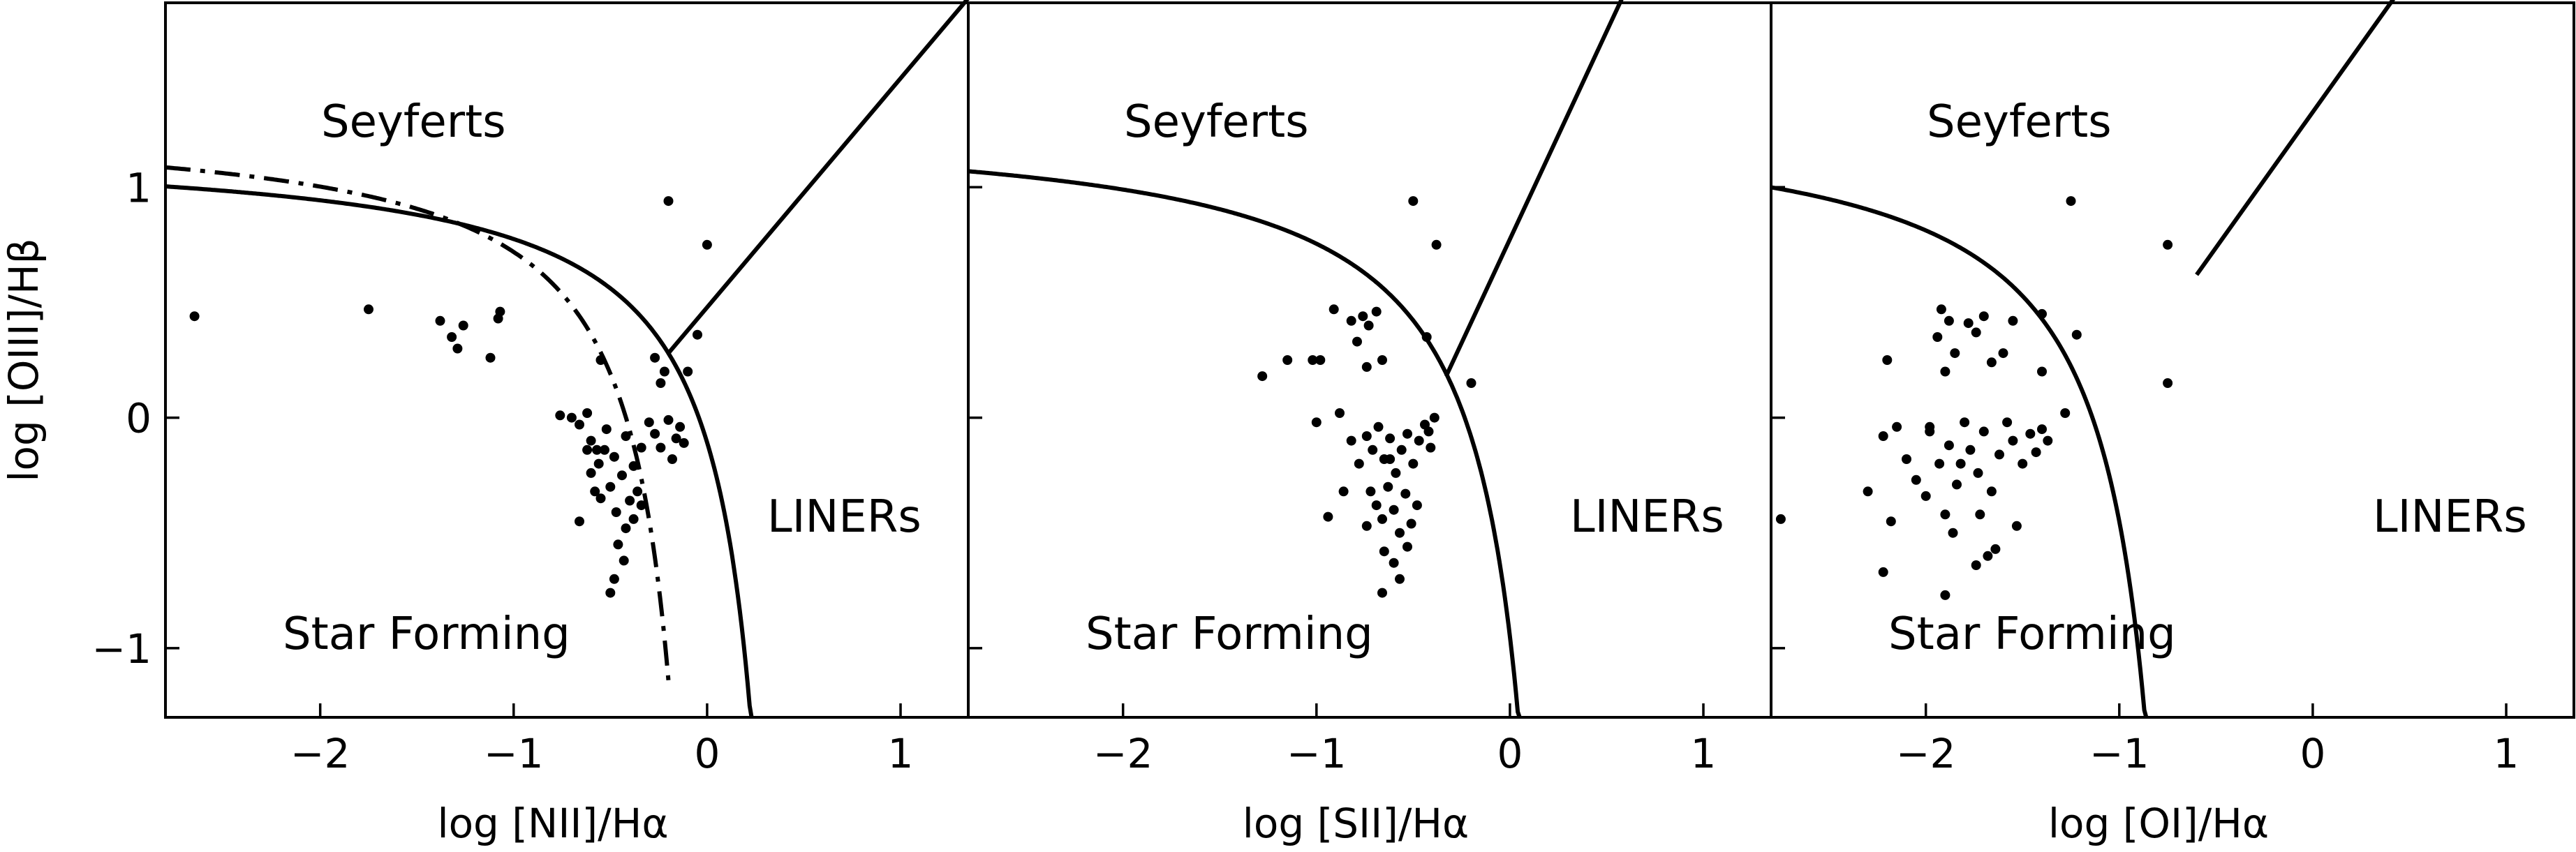 Image resolution: width=2576 pixels, height=852 pixels. I want to click on y-tick-label: 0, so click(138, 418).